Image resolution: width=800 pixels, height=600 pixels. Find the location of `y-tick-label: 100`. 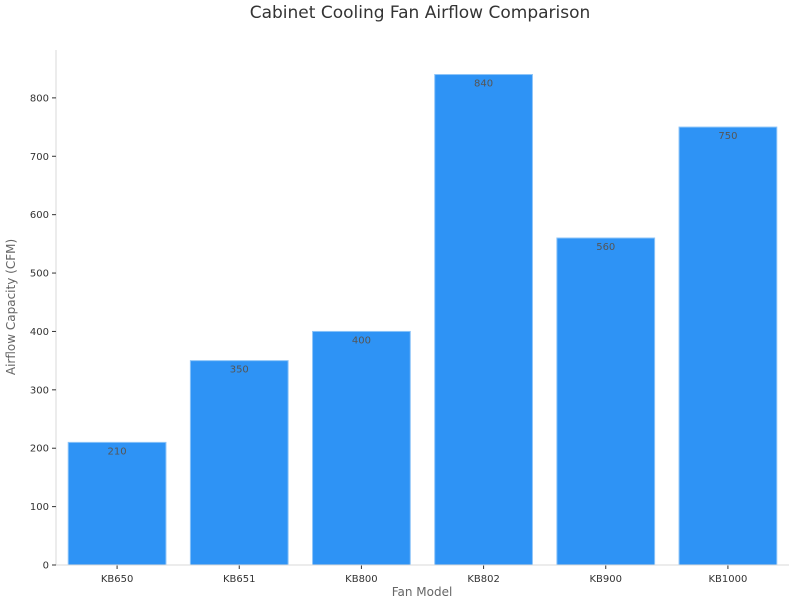

y-tick-label: 100 is located at coordinates (39, 507).